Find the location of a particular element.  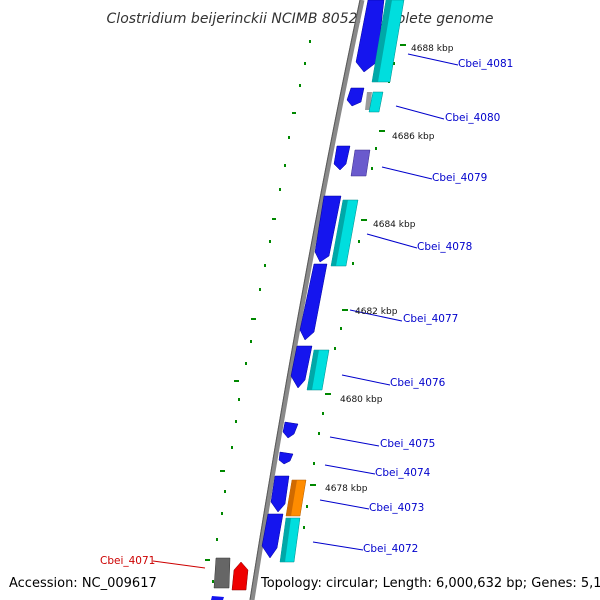

gene-cbei-4072-cds-shade is located at coordinates (285, 540).